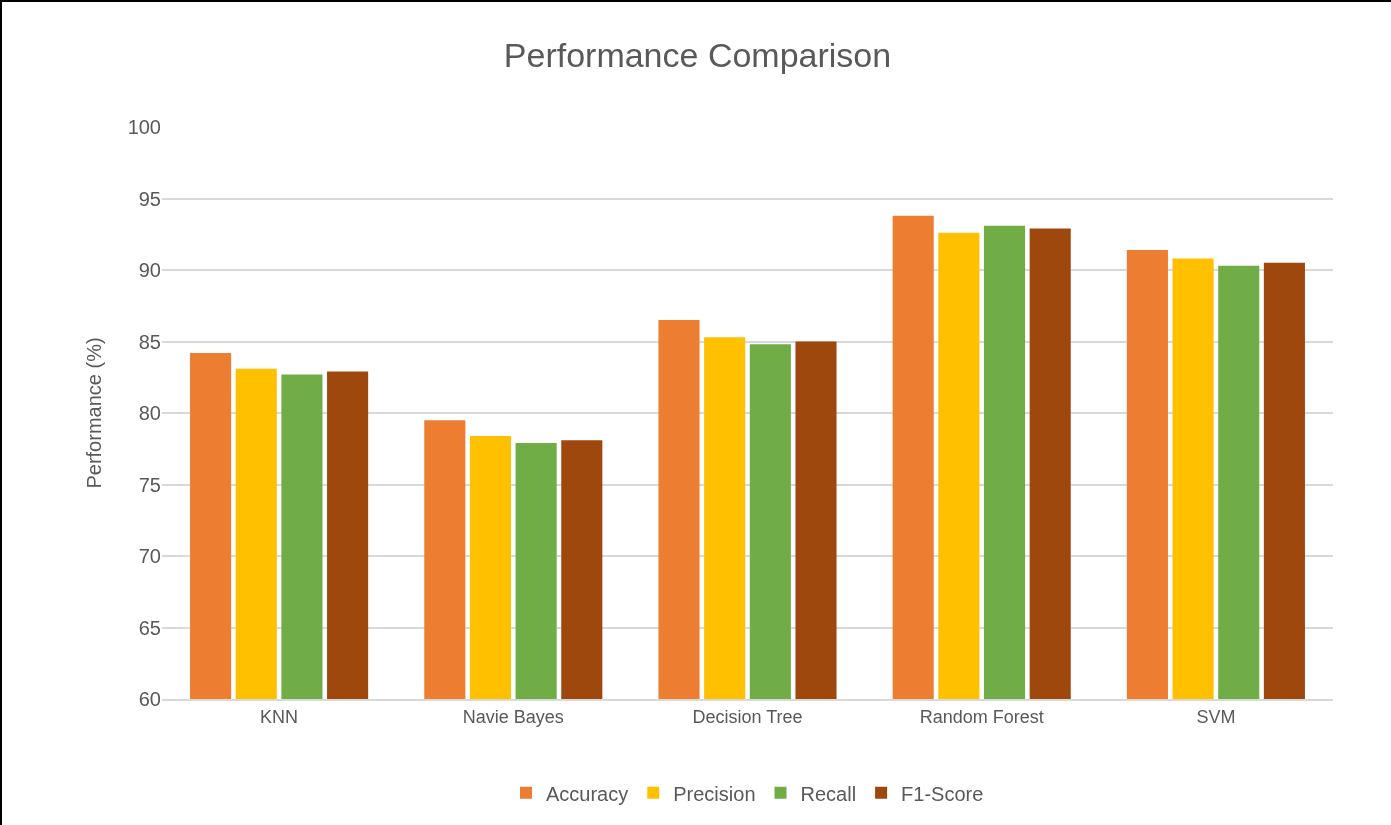 This screenshot has width=1391, height=825. Describe the element at coordinates (279, 716) in the screenshot. I see `x-tick-label: KNN` at that location.